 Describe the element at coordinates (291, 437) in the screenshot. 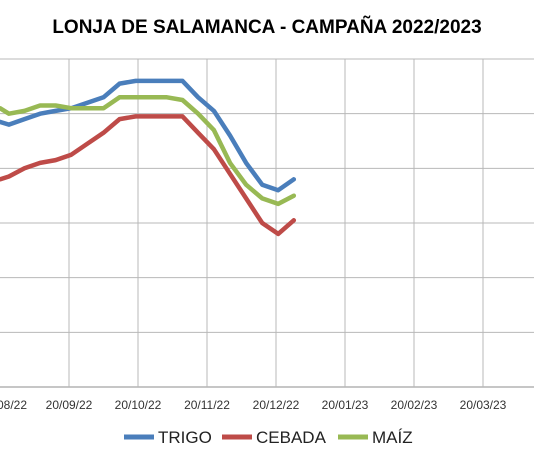

I see `legend-label-cebada: CEBADA` at that location.